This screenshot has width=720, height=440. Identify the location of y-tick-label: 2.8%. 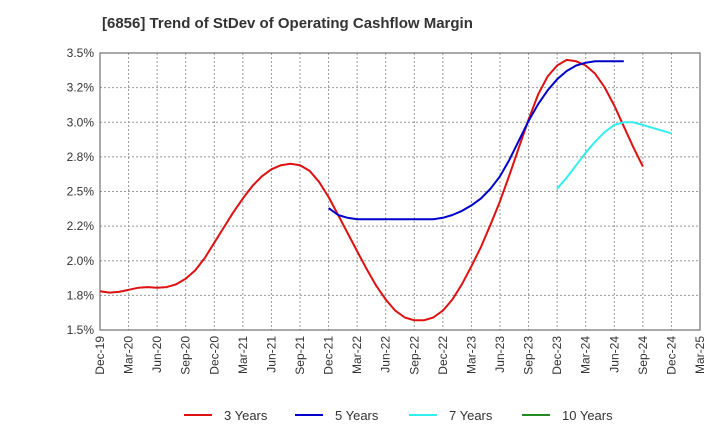
(81, 157).